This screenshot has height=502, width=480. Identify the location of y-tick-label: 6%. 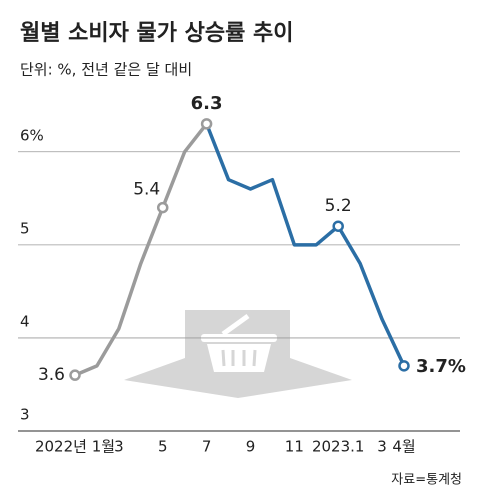
(32, 135).